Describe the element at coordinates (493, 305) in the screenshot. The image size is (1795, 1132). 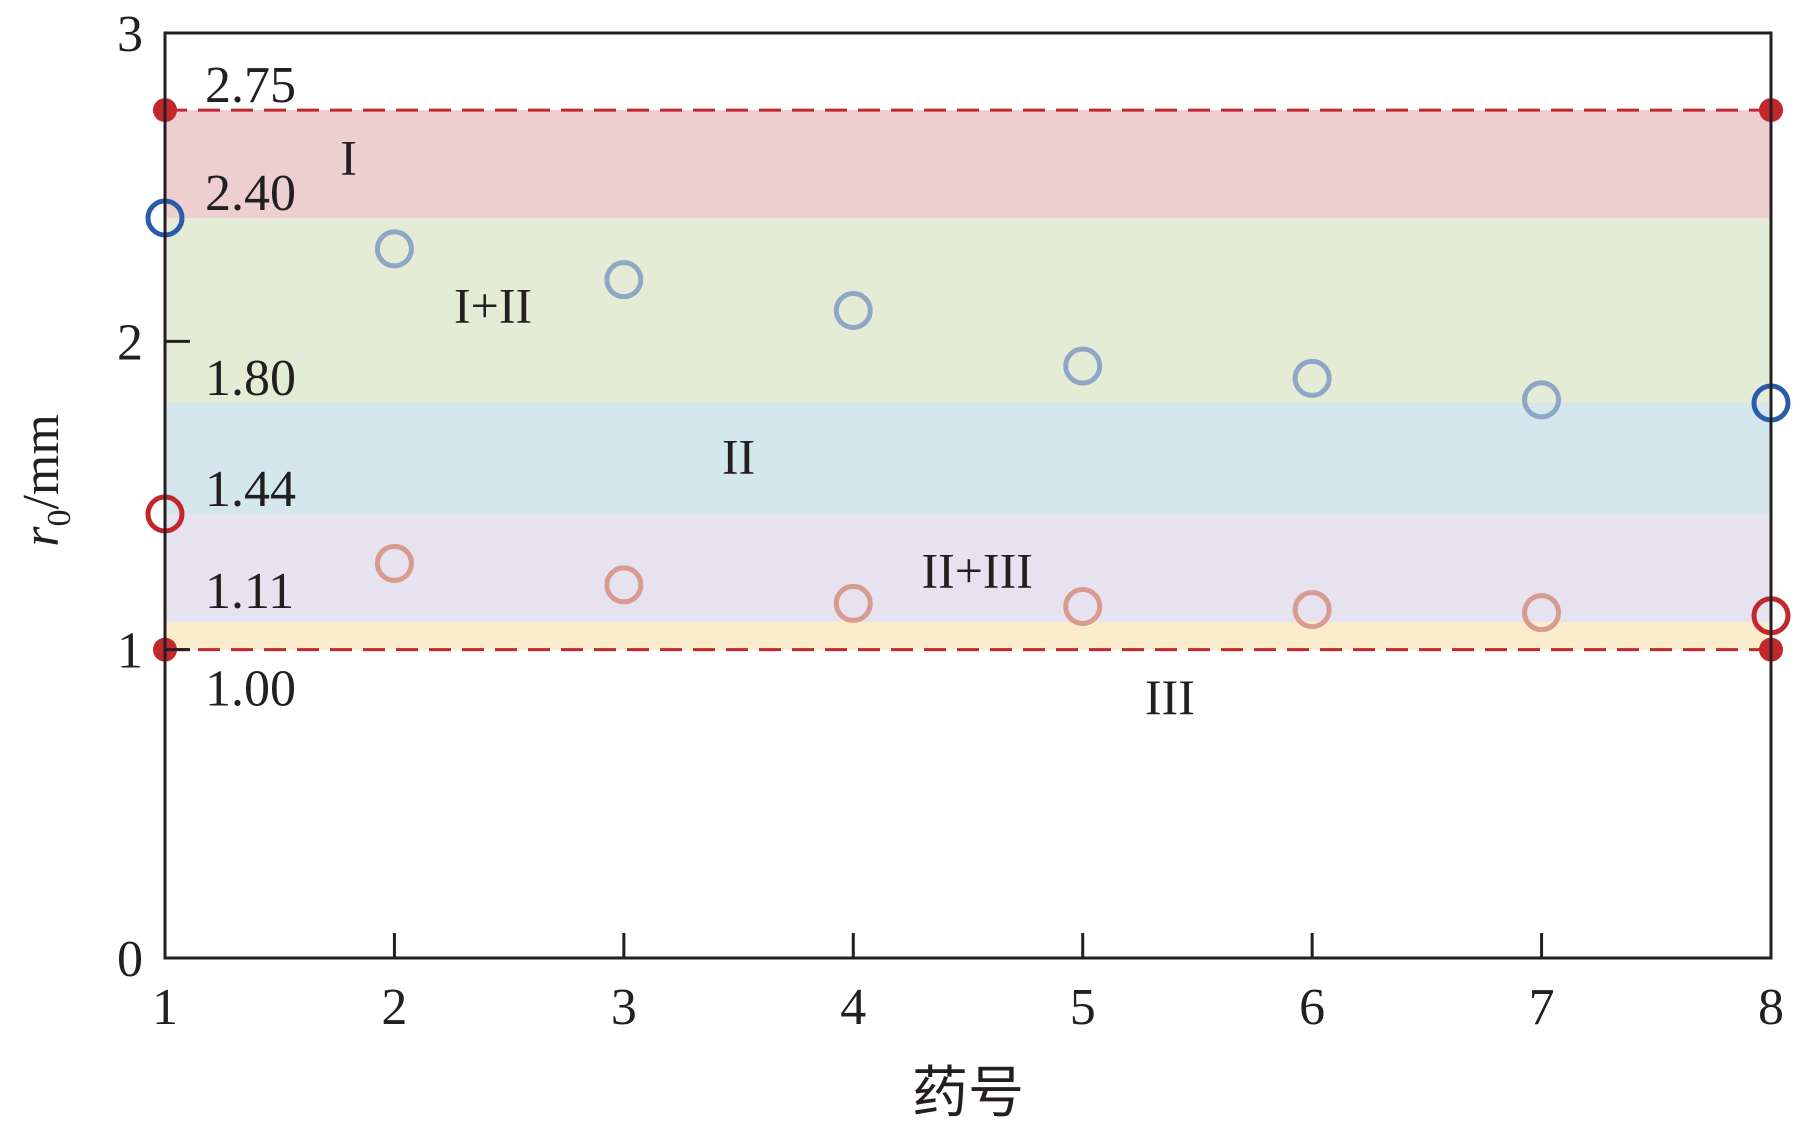
I see `region-label-1: I+II` at that location.